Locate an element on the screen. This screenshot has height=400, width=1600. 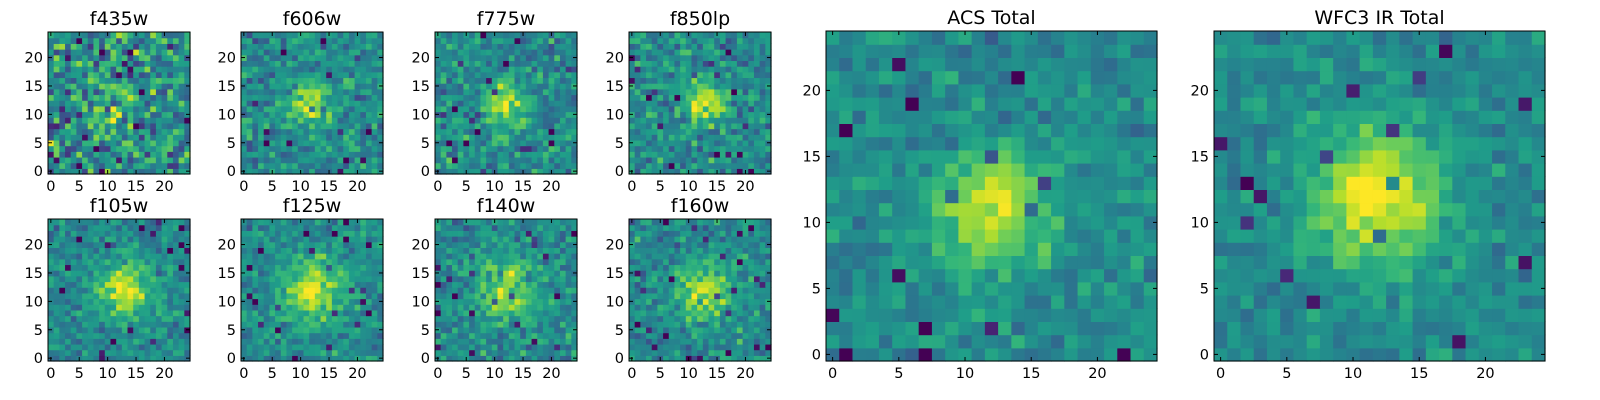
y-tick-label: 20 is located at coordinates (421, 246).